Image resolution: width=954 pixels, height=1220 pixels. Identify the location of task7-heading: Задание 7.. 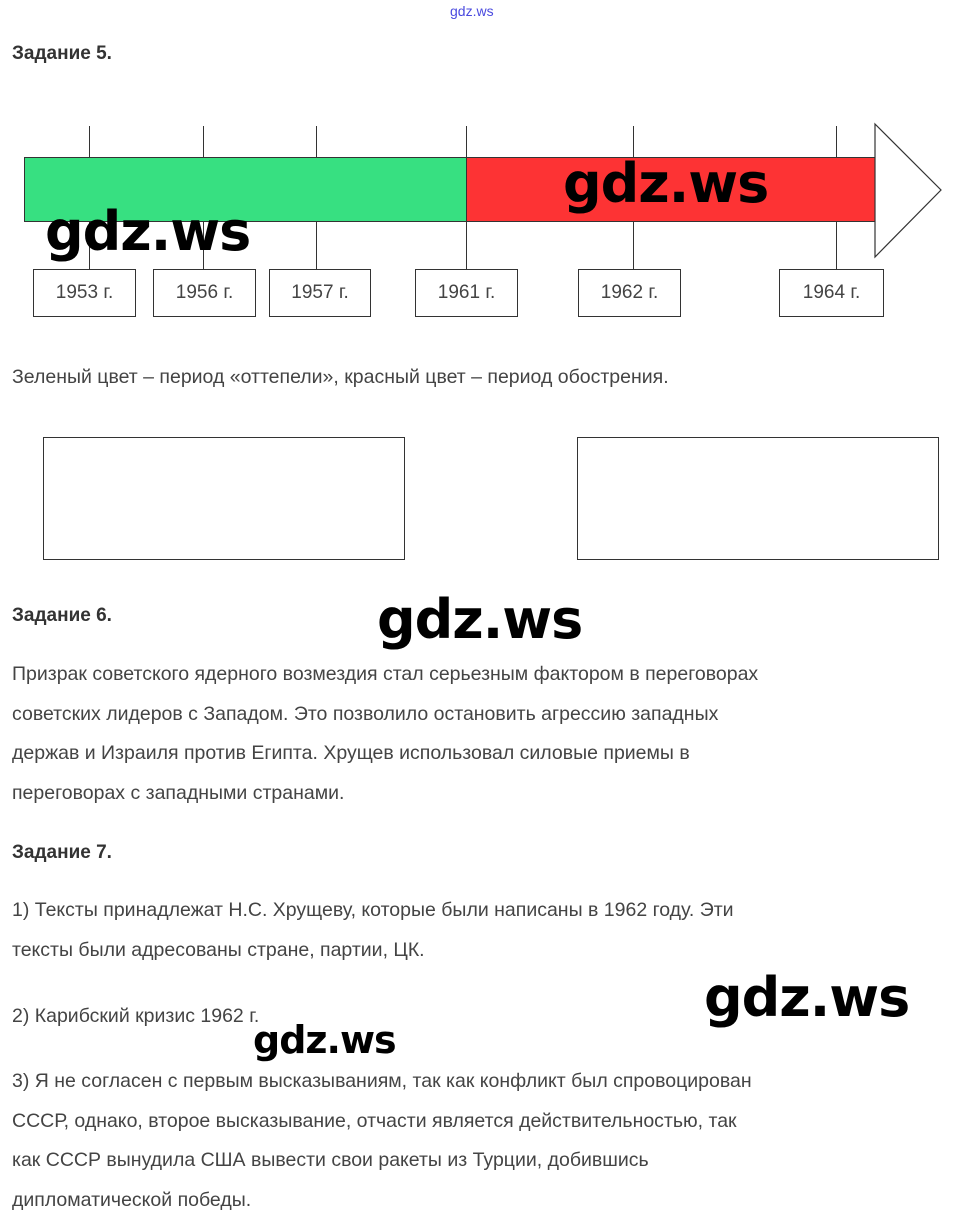
(62, 853).